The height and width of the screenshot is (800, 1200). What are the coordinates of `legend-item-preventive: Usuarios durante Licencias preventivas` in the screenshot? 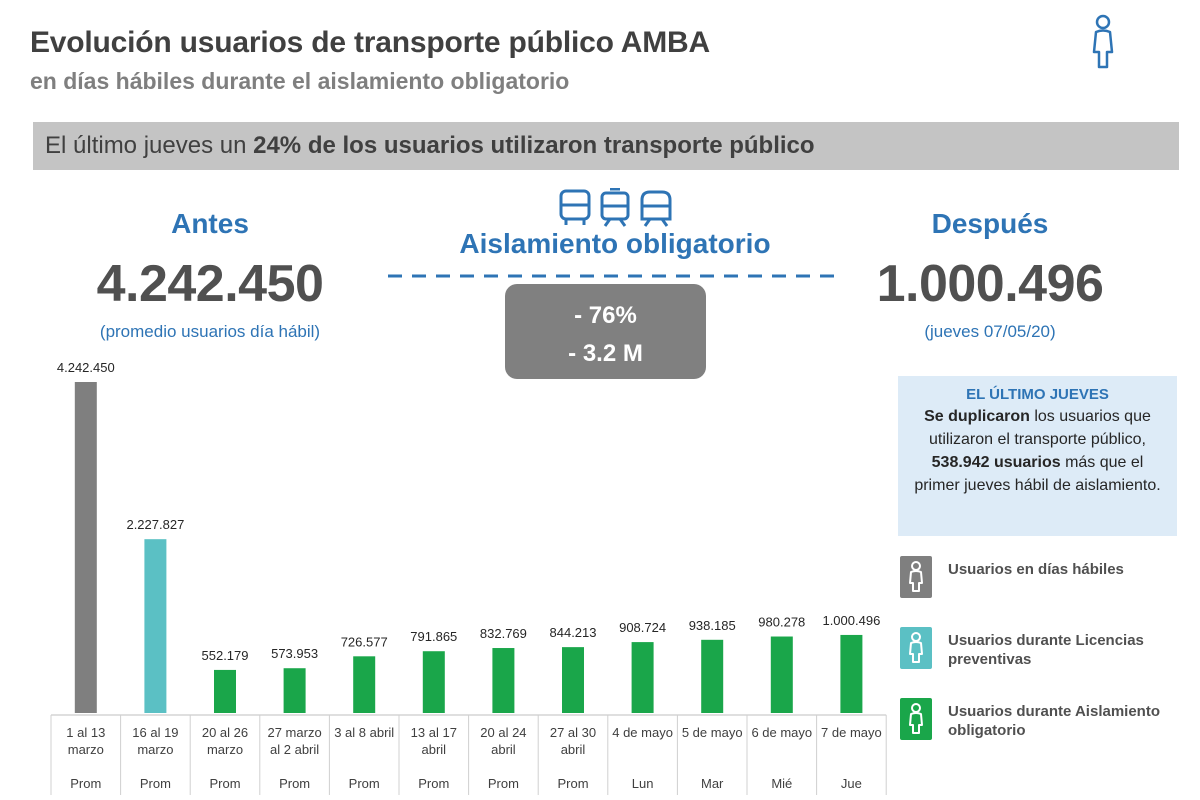 It's located at (1040, 649).